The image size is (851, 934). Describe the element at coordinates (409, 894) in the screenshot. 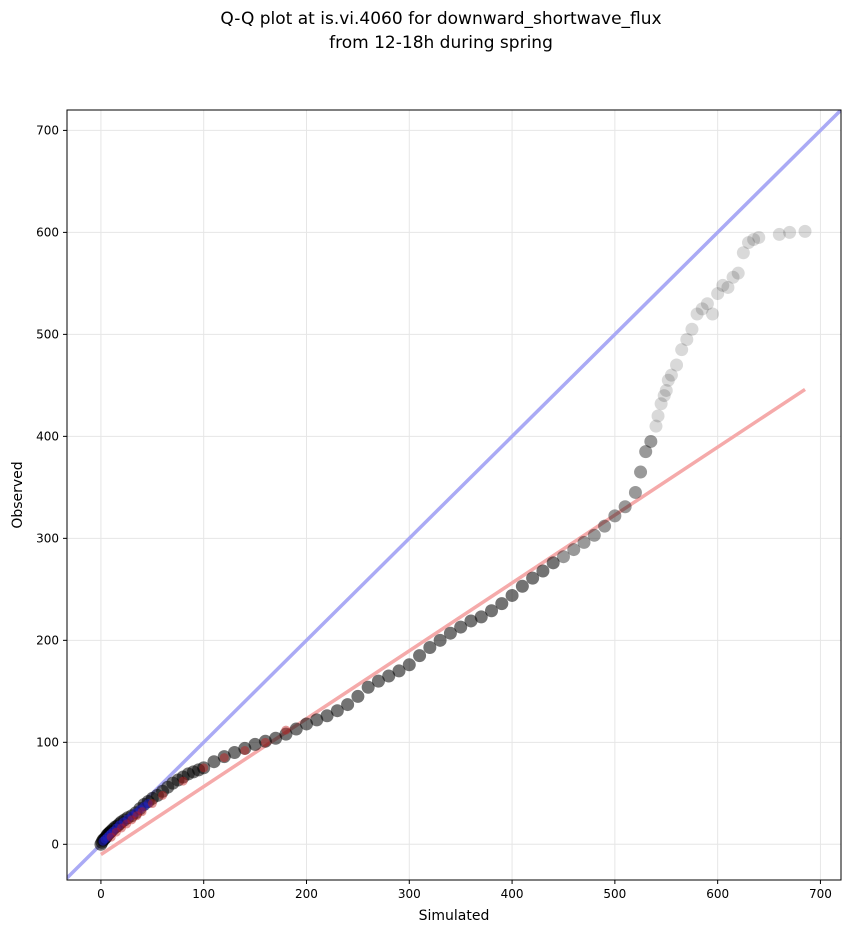

I see `x-tick-label: 300` at that location.